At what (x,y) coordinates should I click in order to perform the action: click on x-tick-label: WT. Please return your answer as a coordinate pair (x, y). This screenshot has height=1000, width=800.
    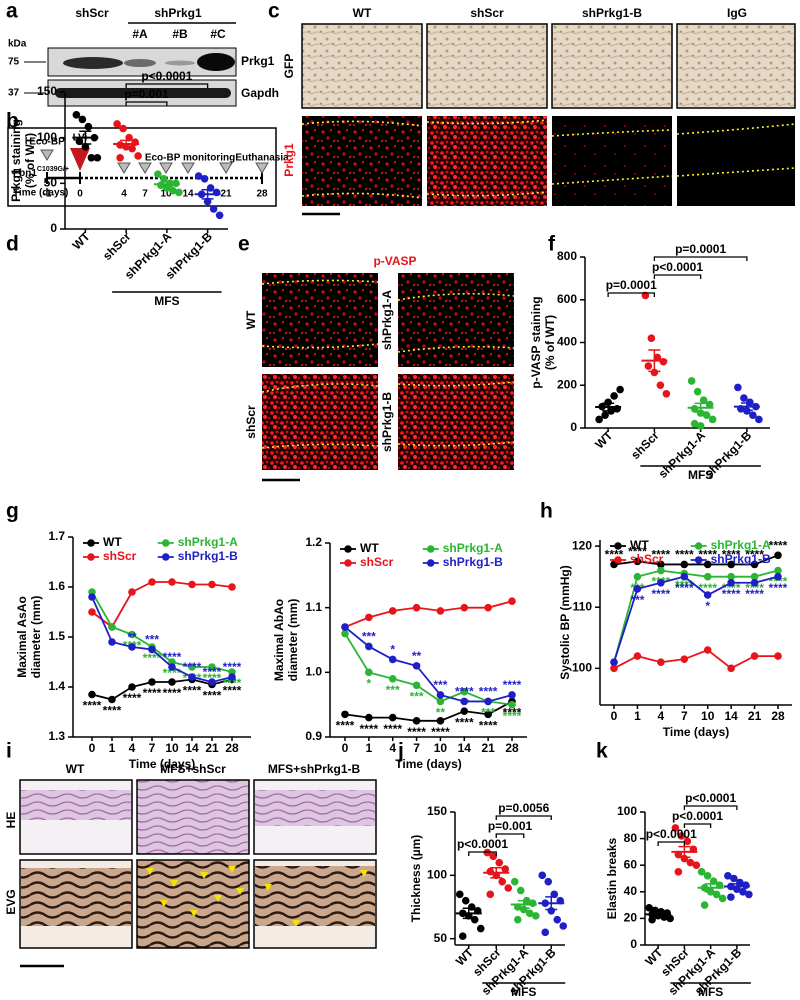
    Looking at the image, I should click on (604, 440).